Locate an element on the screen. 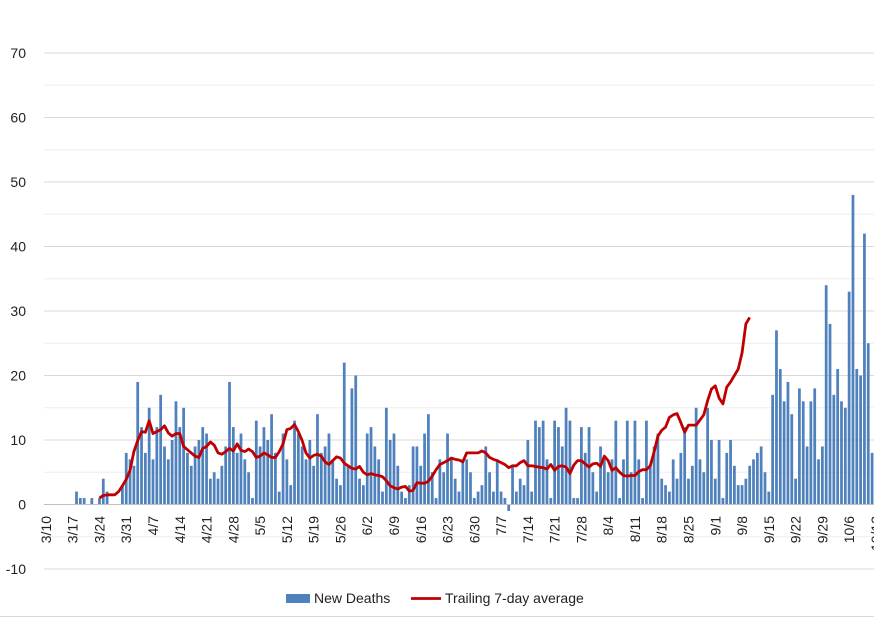 The width and height of the screenshot is (874, 620). x-tick-label: 4/21 is located at coordinates (207, 529).